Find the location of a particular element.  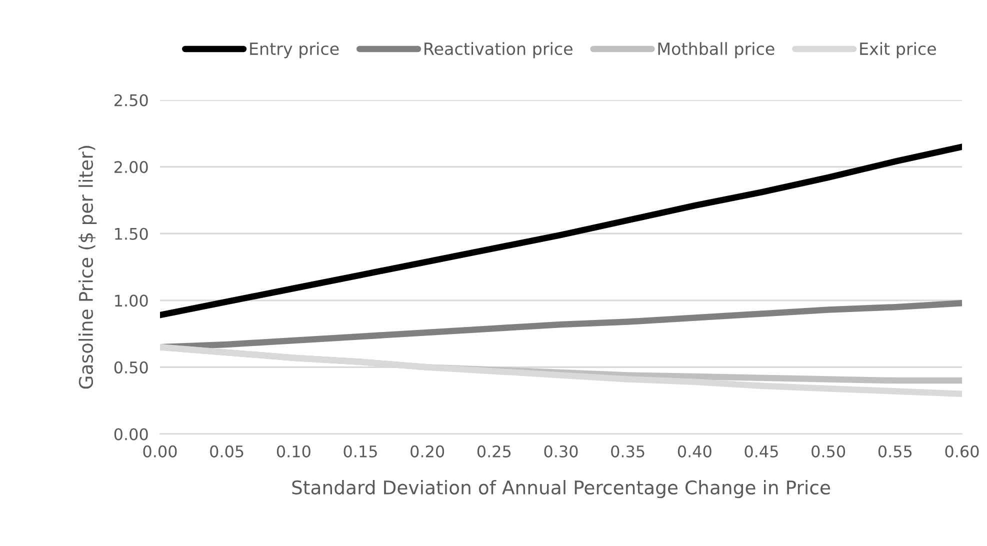

x-tick-label: 0.15 is located at coordinates (360, 451).